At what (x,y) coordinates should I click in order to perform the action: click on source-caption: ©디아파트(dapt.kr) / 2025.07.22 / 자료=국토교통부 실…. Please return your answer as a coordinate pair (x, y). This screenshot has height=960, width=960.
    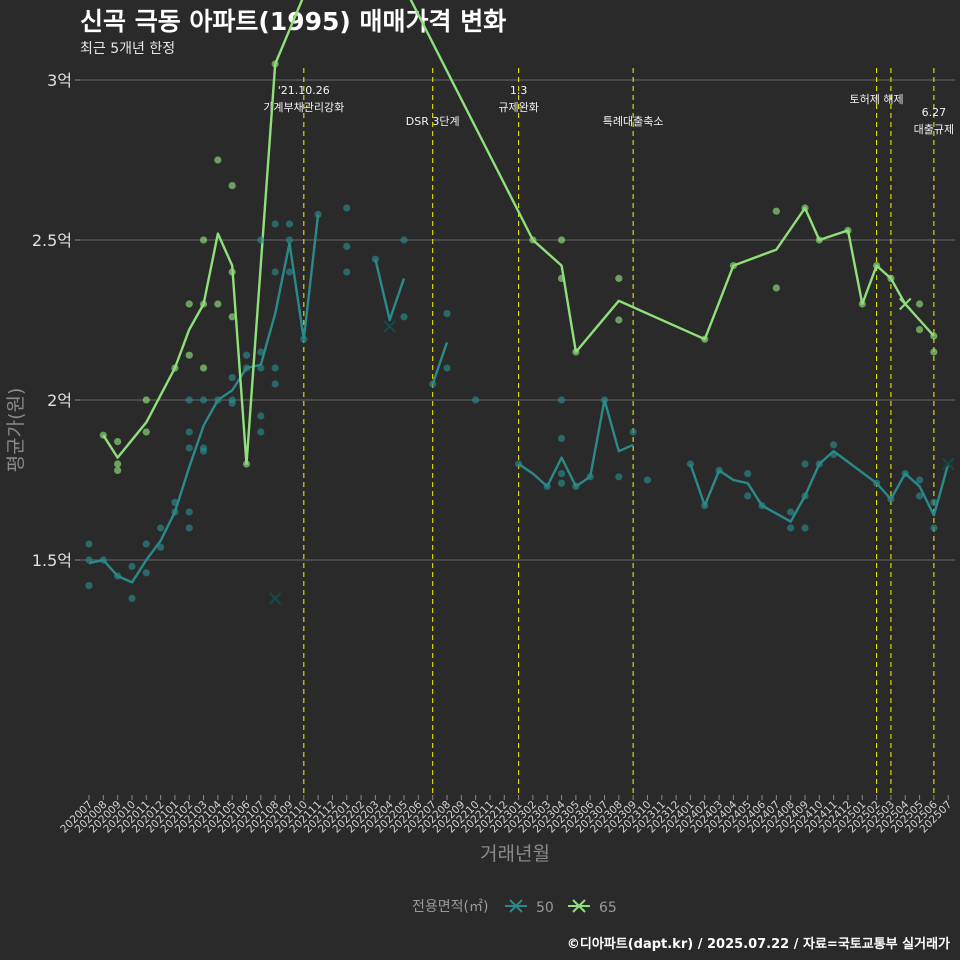
    Looking at the image, I should click on (758, 944).